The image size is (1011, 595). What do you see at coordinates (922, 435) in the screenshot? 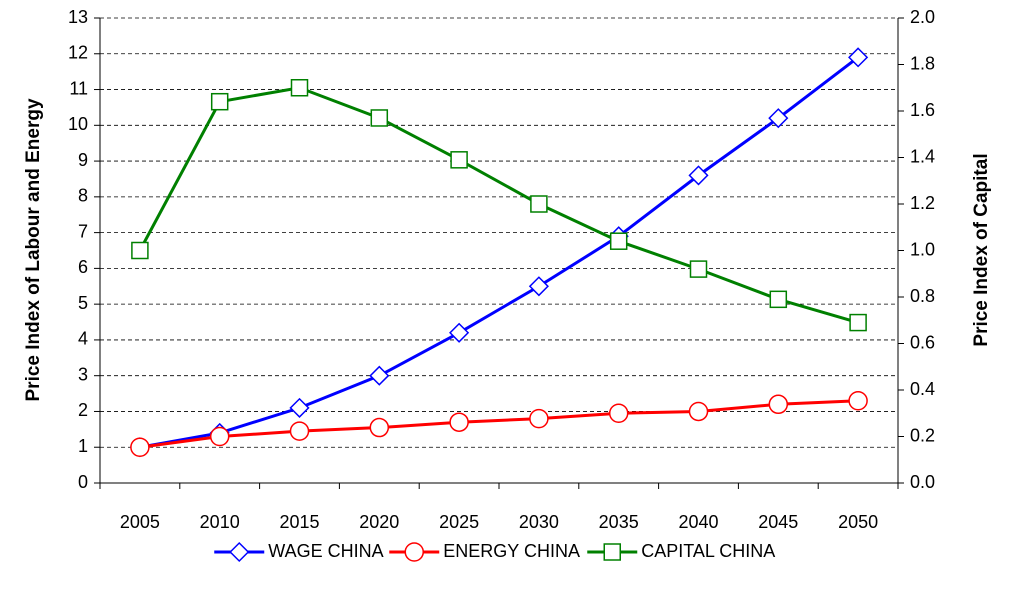
I see `y2-tick-label: 0.2` at bounding box center [922, 435].